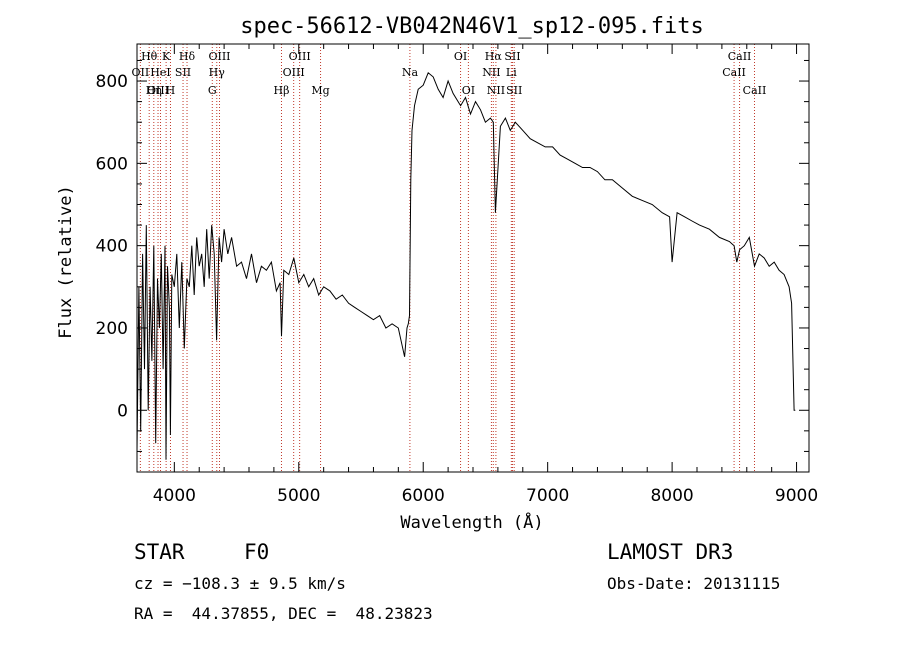  I want to click on spectral-line-label: OII, so click(141, 72).